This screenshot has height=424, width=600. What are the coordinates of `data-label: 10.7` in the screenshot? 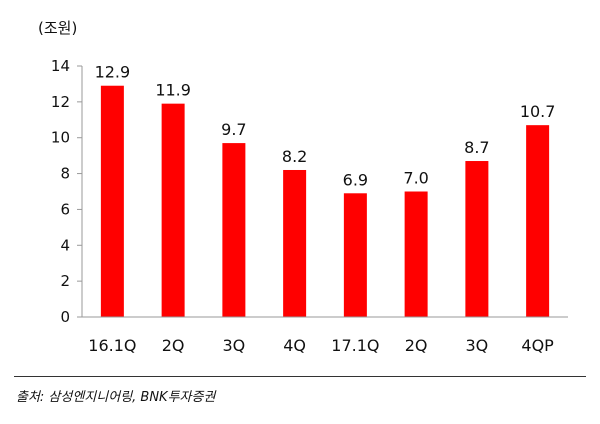 It's located at (538, 111).